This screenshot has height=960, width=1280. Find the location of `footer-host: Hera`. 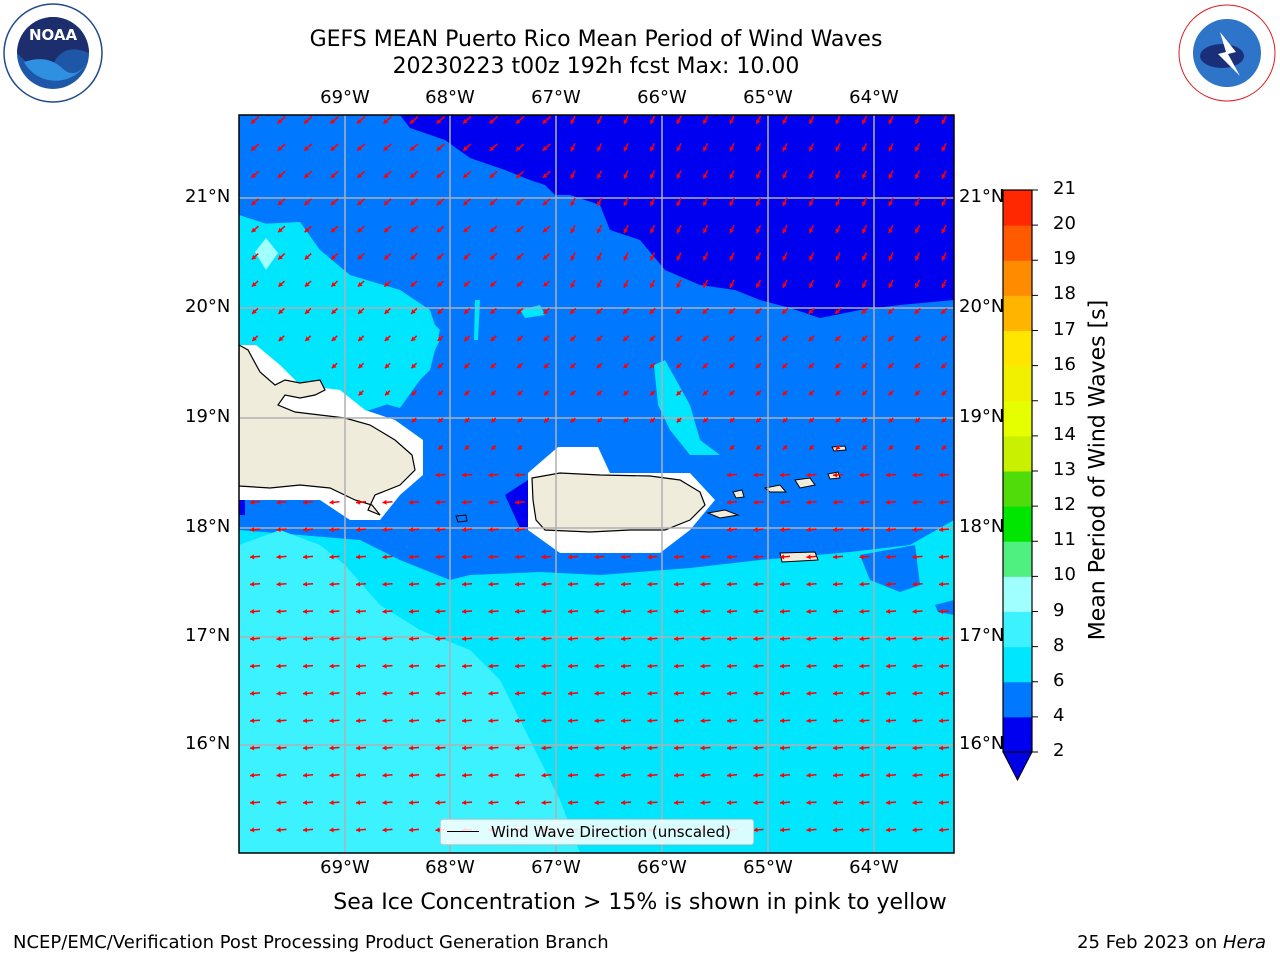

footer-host: Hera is located at coordinates (1244, 942).